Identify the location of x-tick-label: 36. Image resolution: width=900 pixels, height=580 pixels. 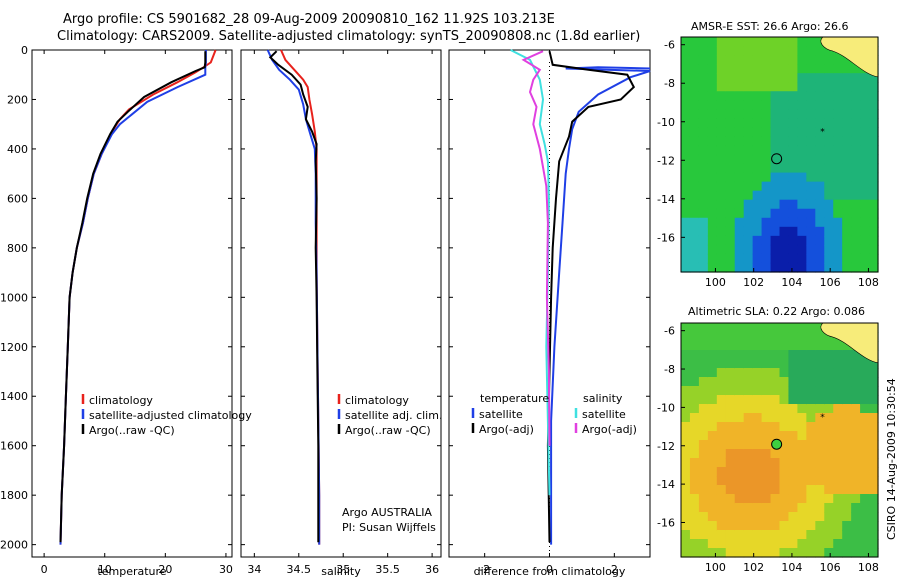
(432, 569).